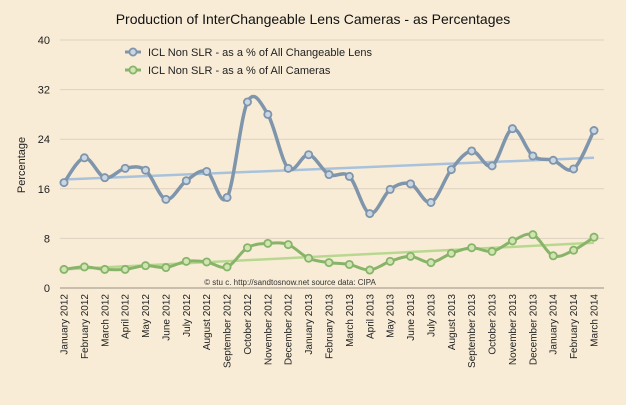 The height and width of the screenshot is (405, 626). Describe the element at coordinates (391, 316) in the screenshot. I see `x-tick-label: May 2013` at that location.